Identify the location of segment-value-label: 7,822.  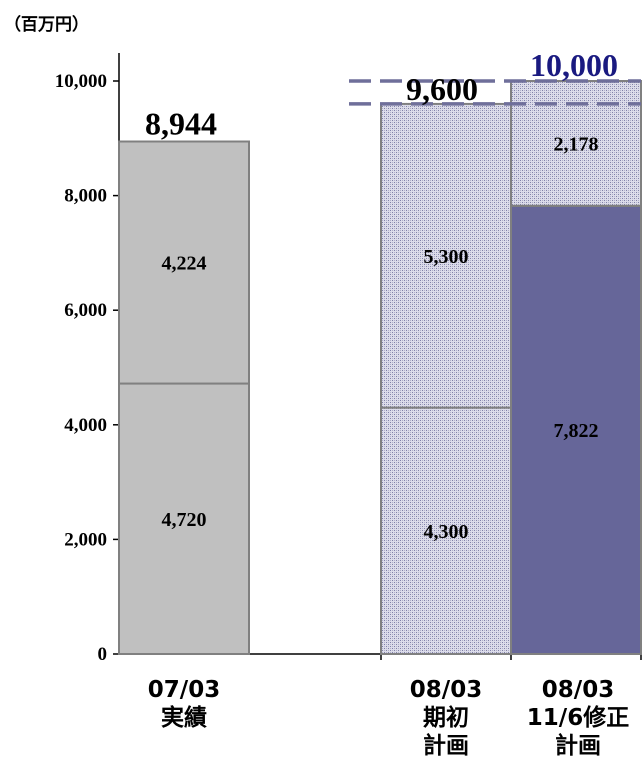
(576, 431).